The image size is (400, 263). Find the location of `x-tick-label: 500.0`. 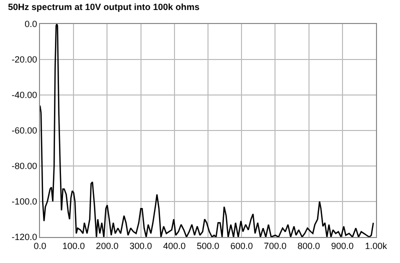

x-tick-label: 500.0 is located at coordinates (208, 245).